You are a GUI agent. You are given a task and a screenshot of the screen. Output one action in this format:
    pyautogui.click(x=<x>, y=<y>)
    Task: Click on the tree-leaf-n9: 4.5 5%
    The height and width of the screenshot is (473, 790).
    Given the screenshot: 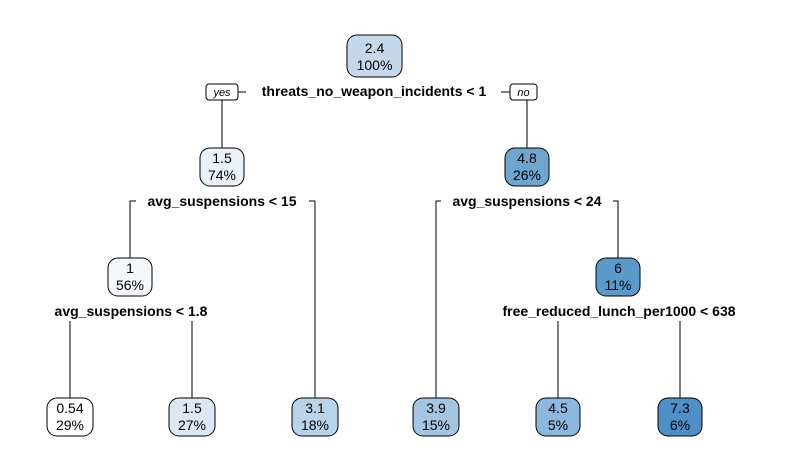 What is the action you would take?
    pyautogui.click(x=558, y=417)
    